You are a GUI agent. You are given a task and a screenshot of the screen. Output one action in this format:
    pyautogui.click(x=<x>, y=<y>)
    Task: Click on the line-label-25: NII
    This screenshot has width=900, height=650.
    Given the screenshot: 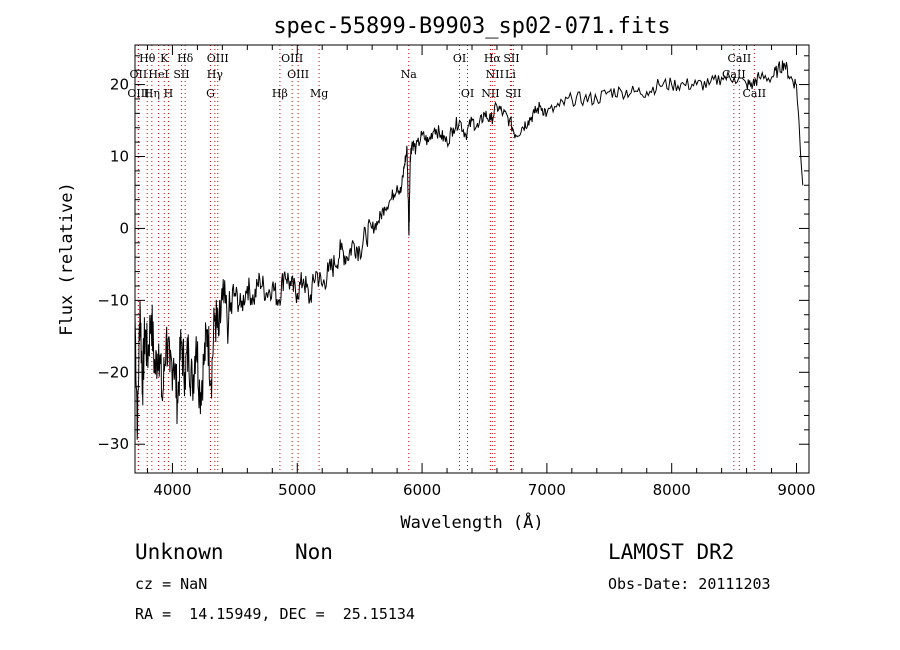 What is the action you would take?
    pyautogui.click(x=490, y=93)
    